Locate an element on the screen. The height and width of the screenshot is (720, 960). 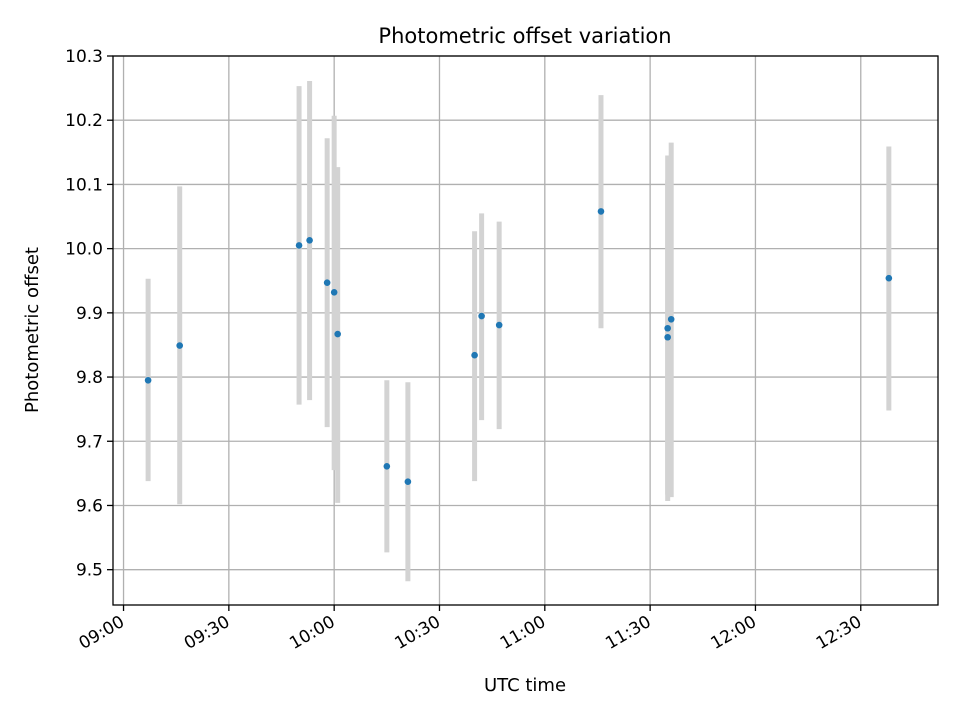
y-tick-label-4: 9.9 is located at coordinates (89, 314).